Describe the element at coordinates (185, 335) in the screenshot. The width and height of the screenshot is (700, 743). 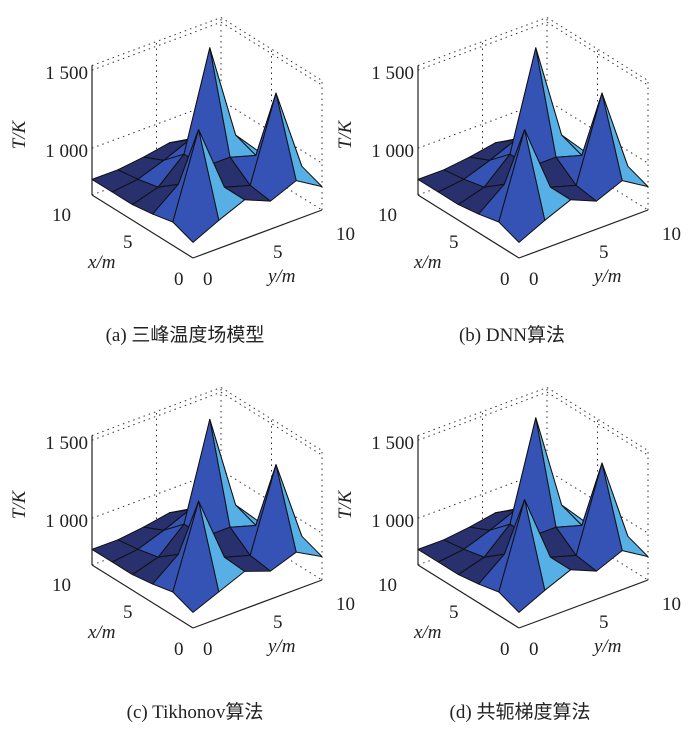
I see `panel-caption: (a) 三峰温度场模型` at that location.